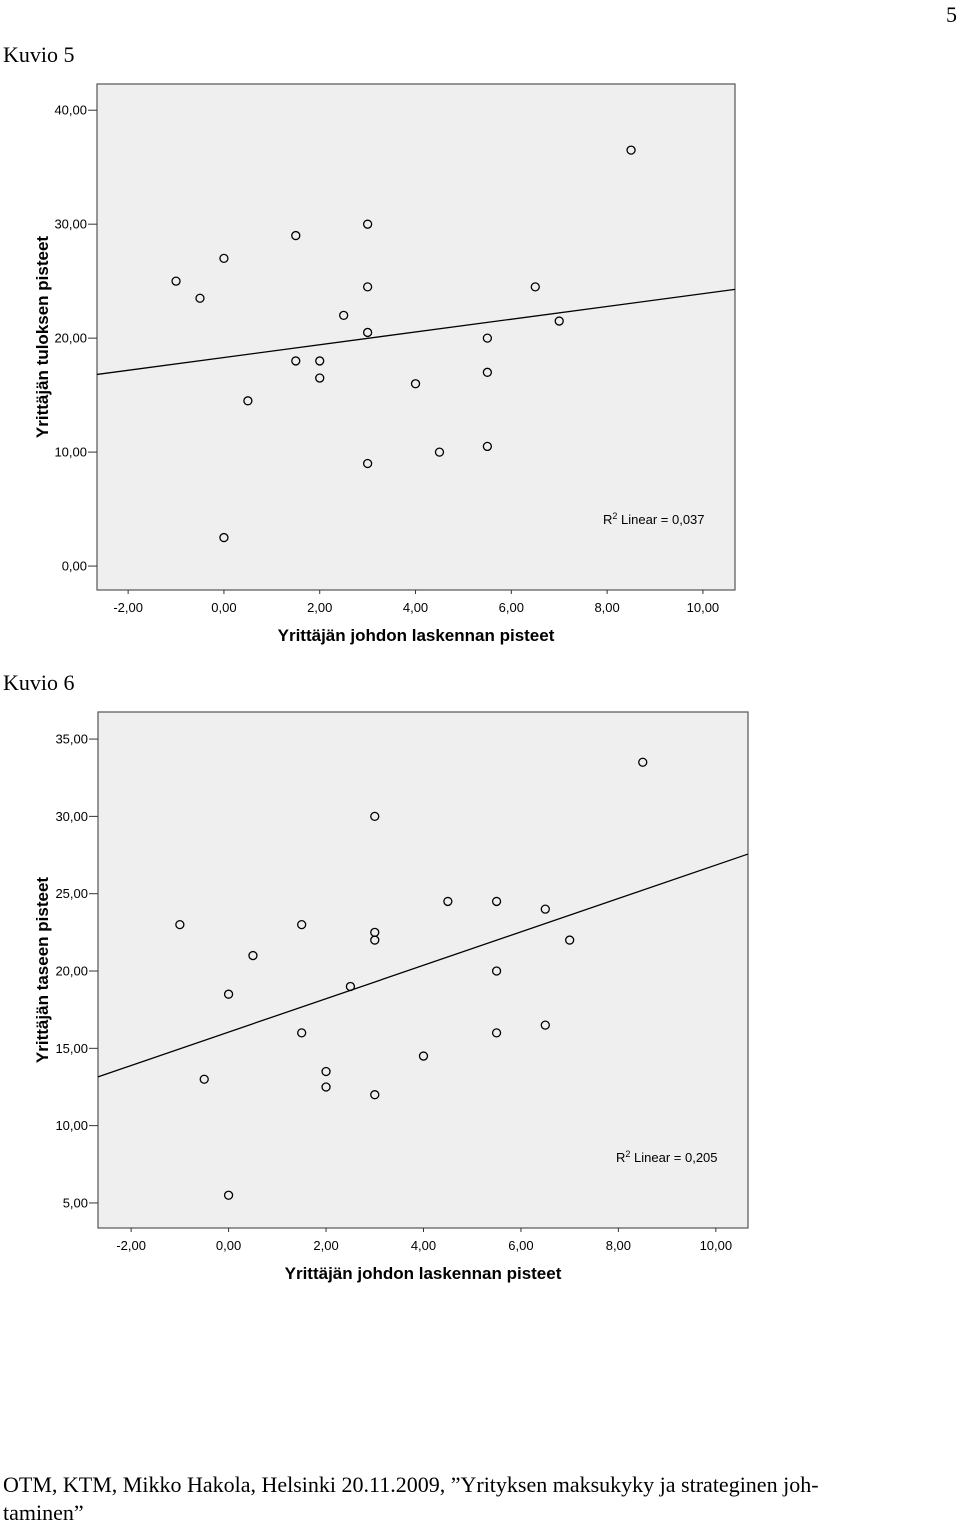 The height and width of the screenshot is (1524, 960). Describe the element at coordinates (42, 970) in the screenshot. I see `y-axis-title: Yrittäjän taseen pisteet` at that location.